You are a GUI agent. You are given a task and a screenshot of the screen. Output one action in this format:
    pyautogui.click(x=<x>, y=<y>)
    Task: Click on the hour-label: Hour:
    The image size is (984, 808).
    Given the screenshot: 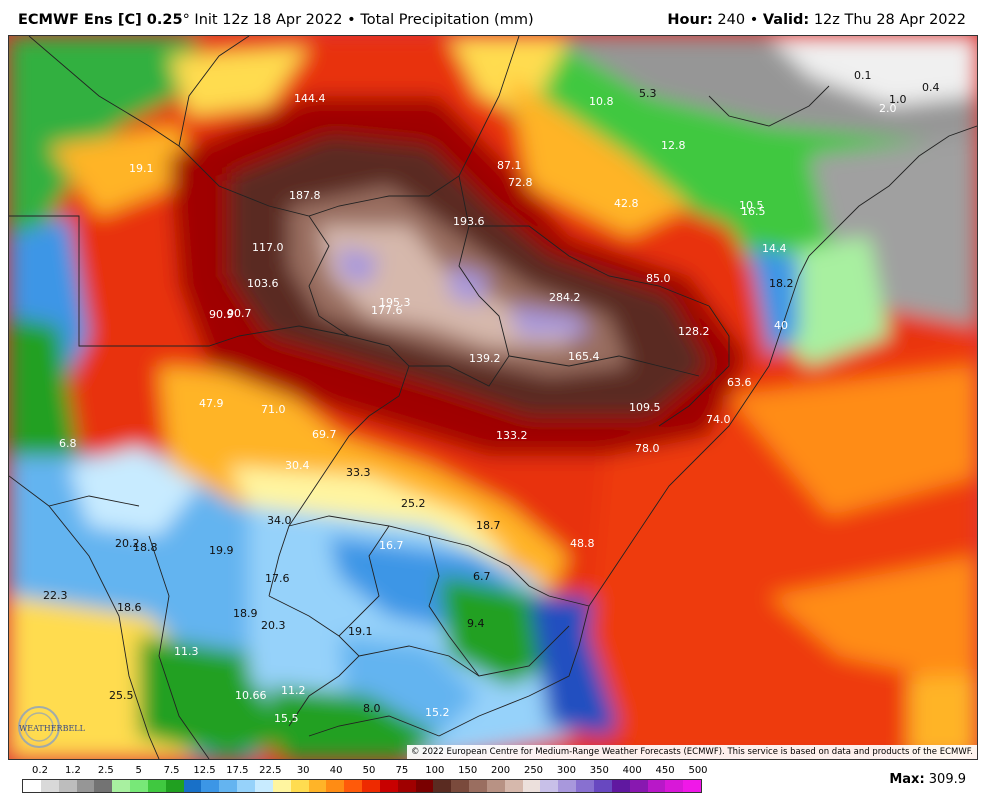 What is the action you would take?
    pyautogui.click(x=690, y=20)
    